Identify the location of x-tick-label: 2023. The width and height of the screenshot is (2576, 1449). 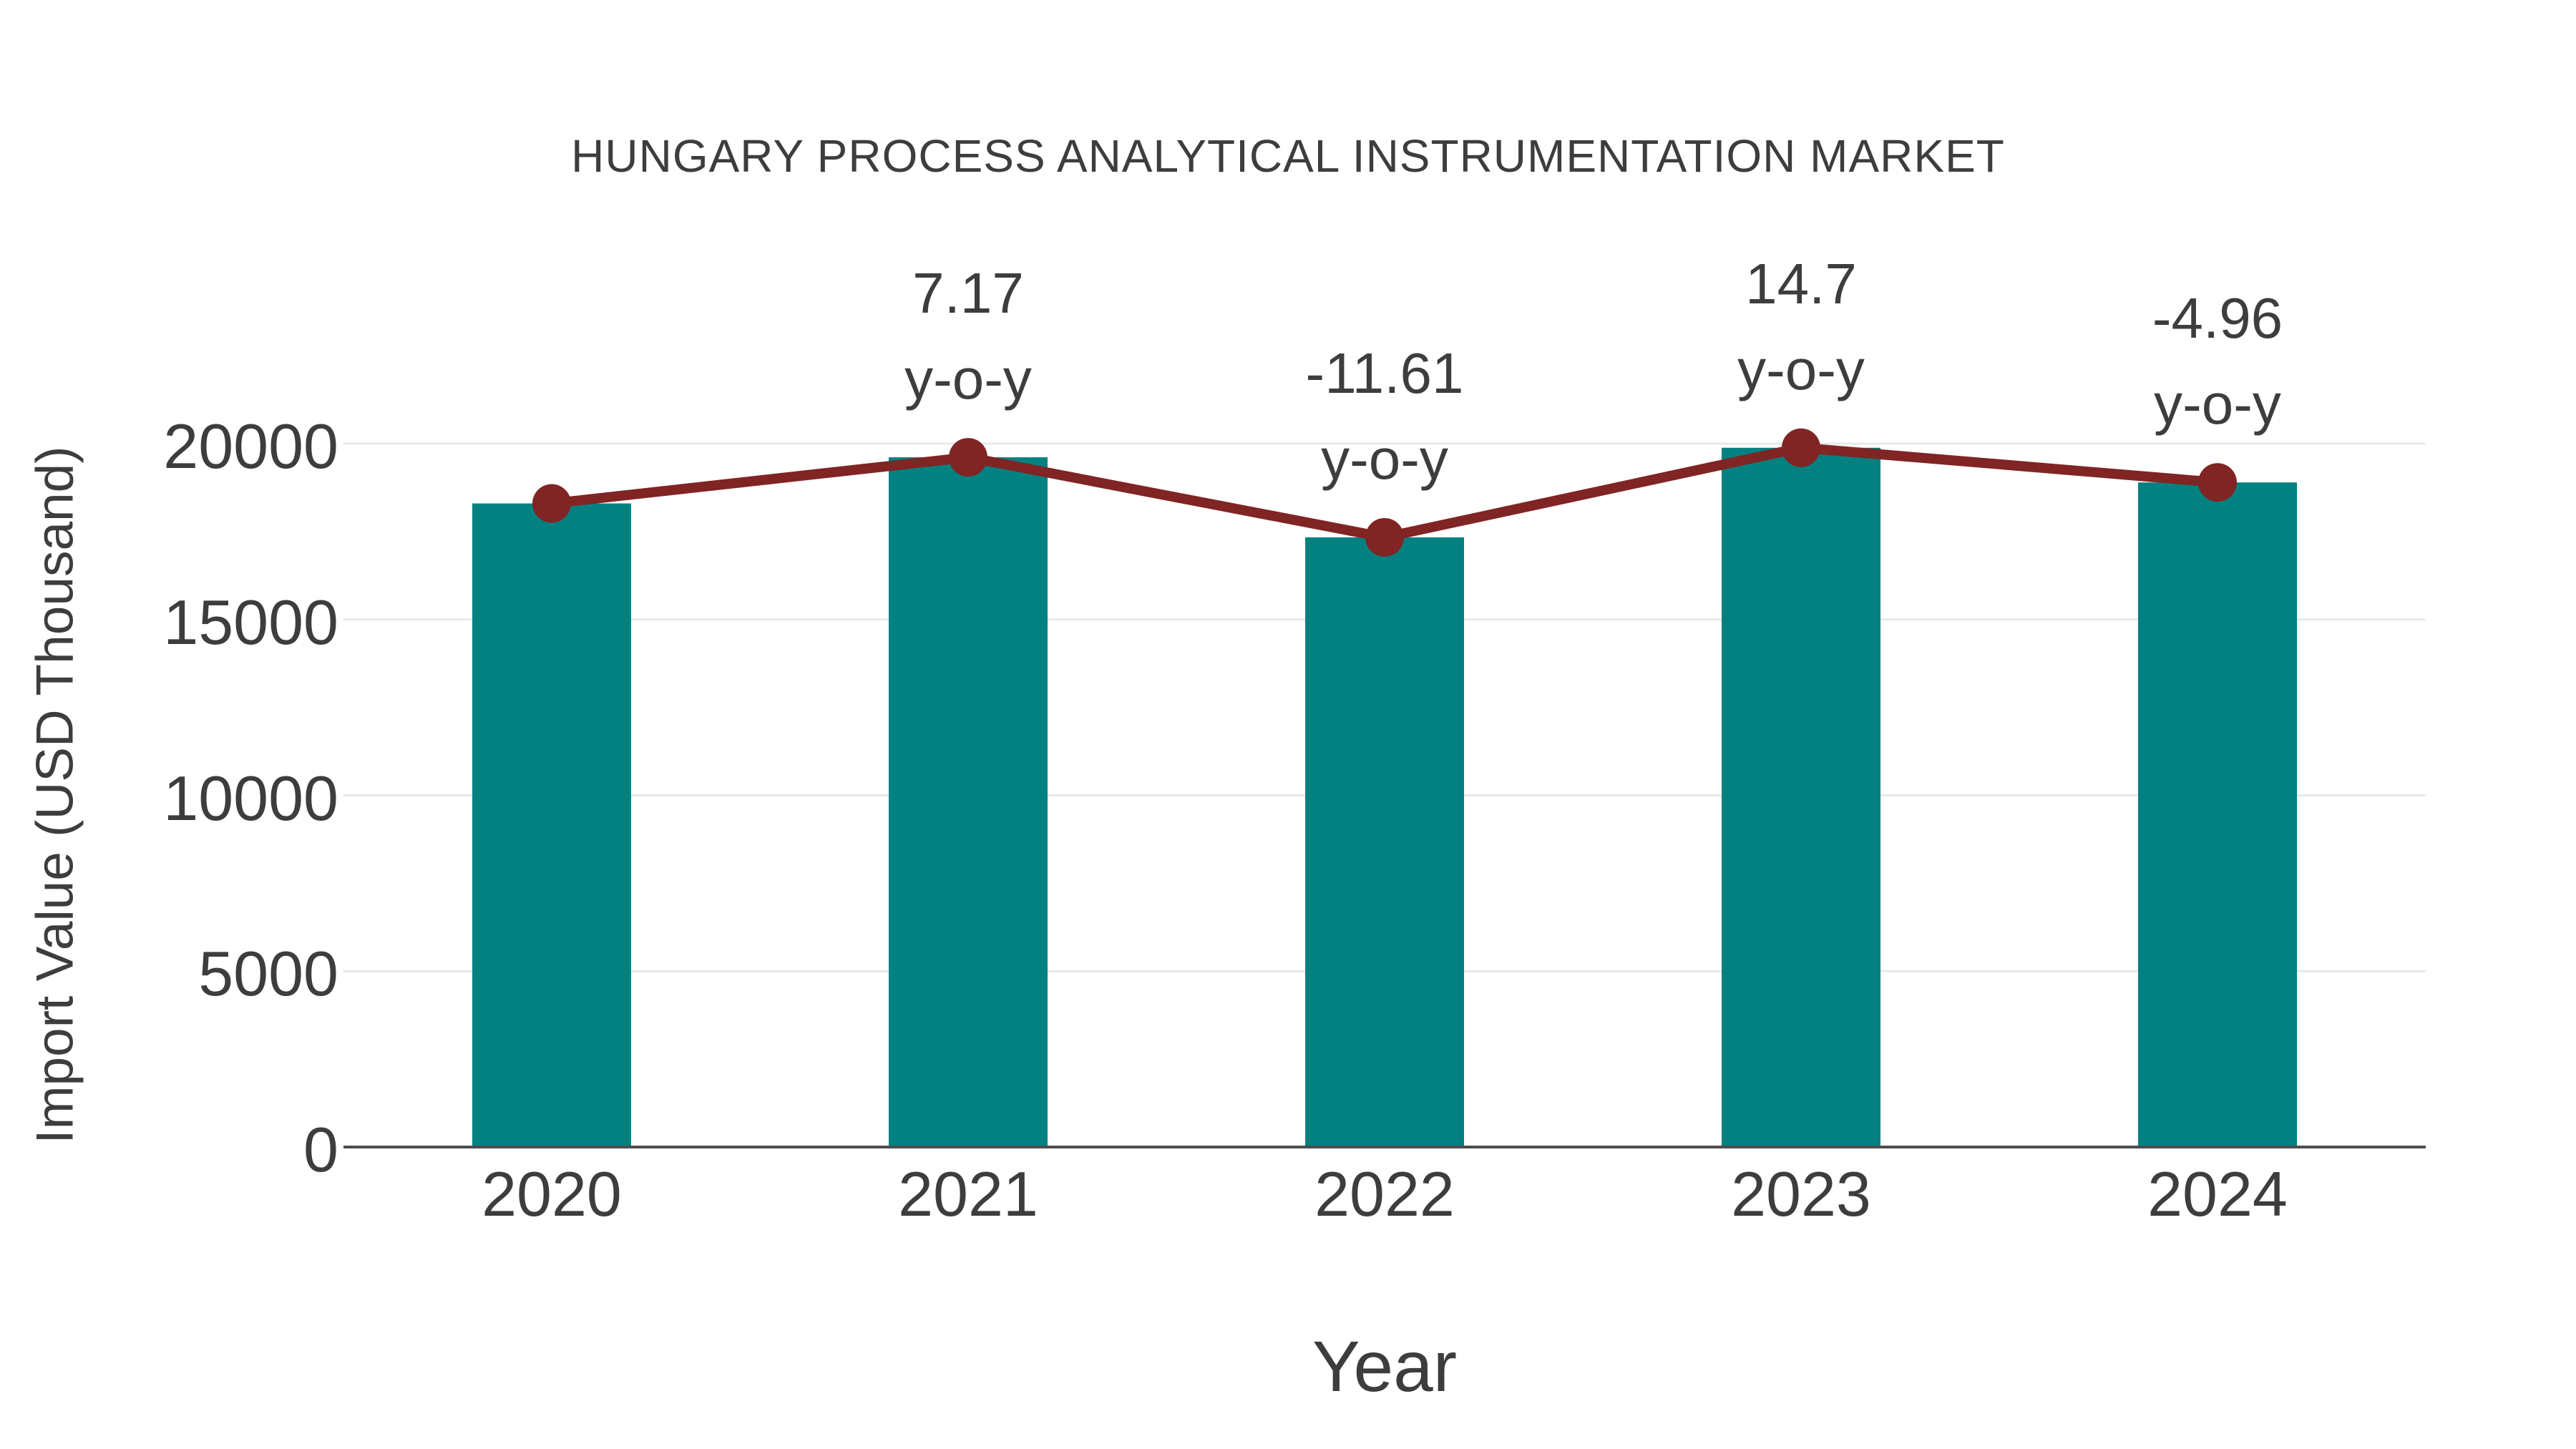
(1801, 1193).